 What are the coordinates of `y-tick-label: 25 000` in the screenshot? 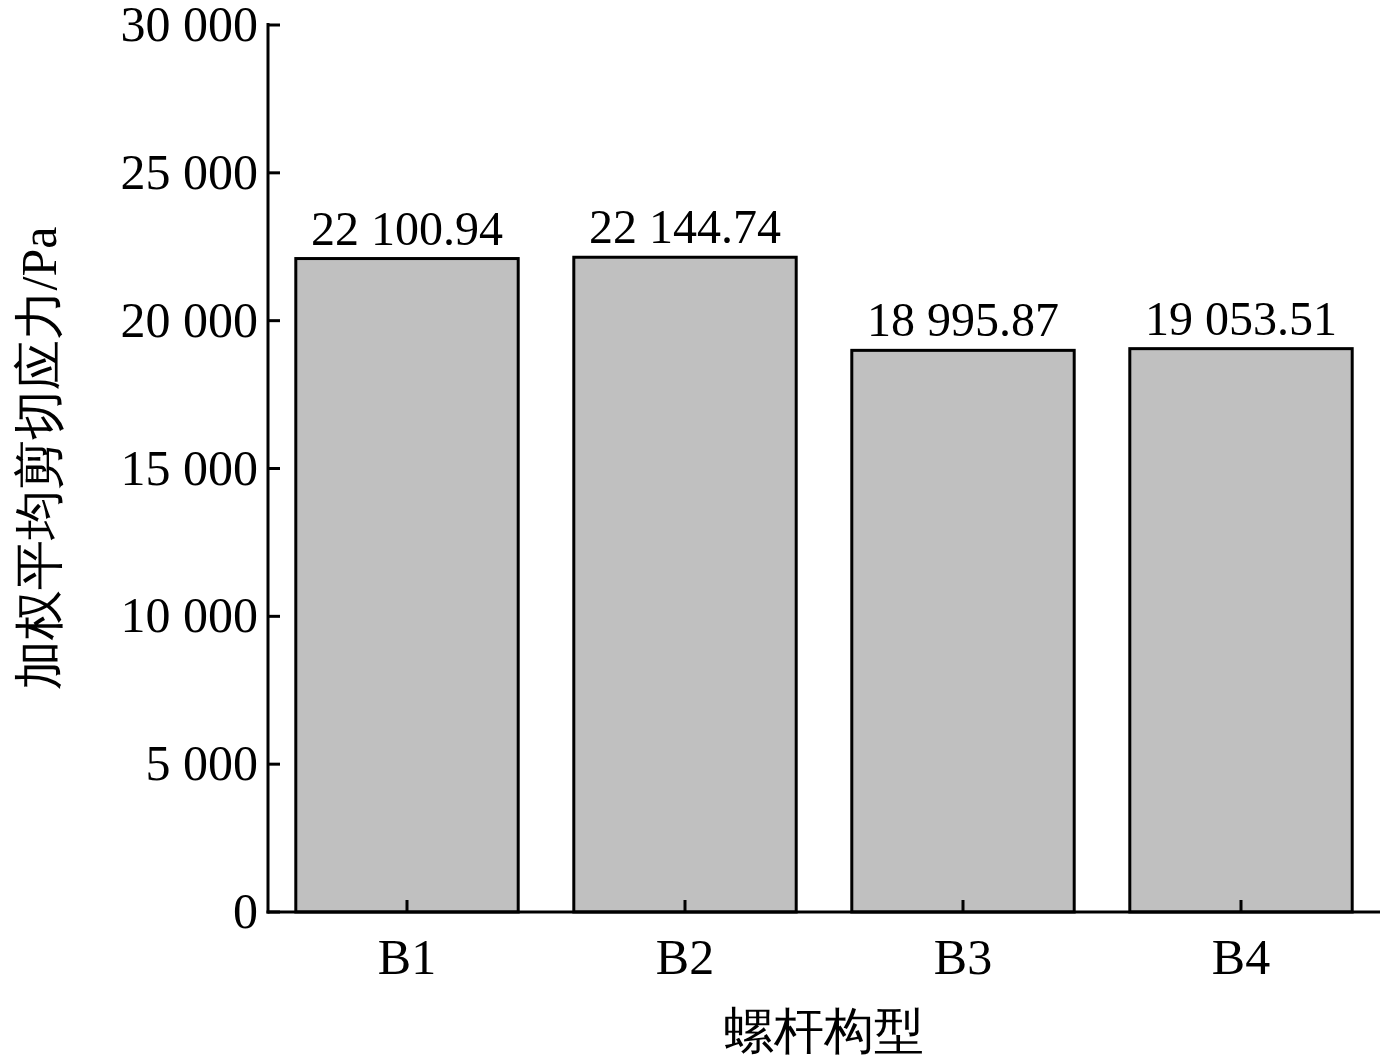 It's located at (189, 171).